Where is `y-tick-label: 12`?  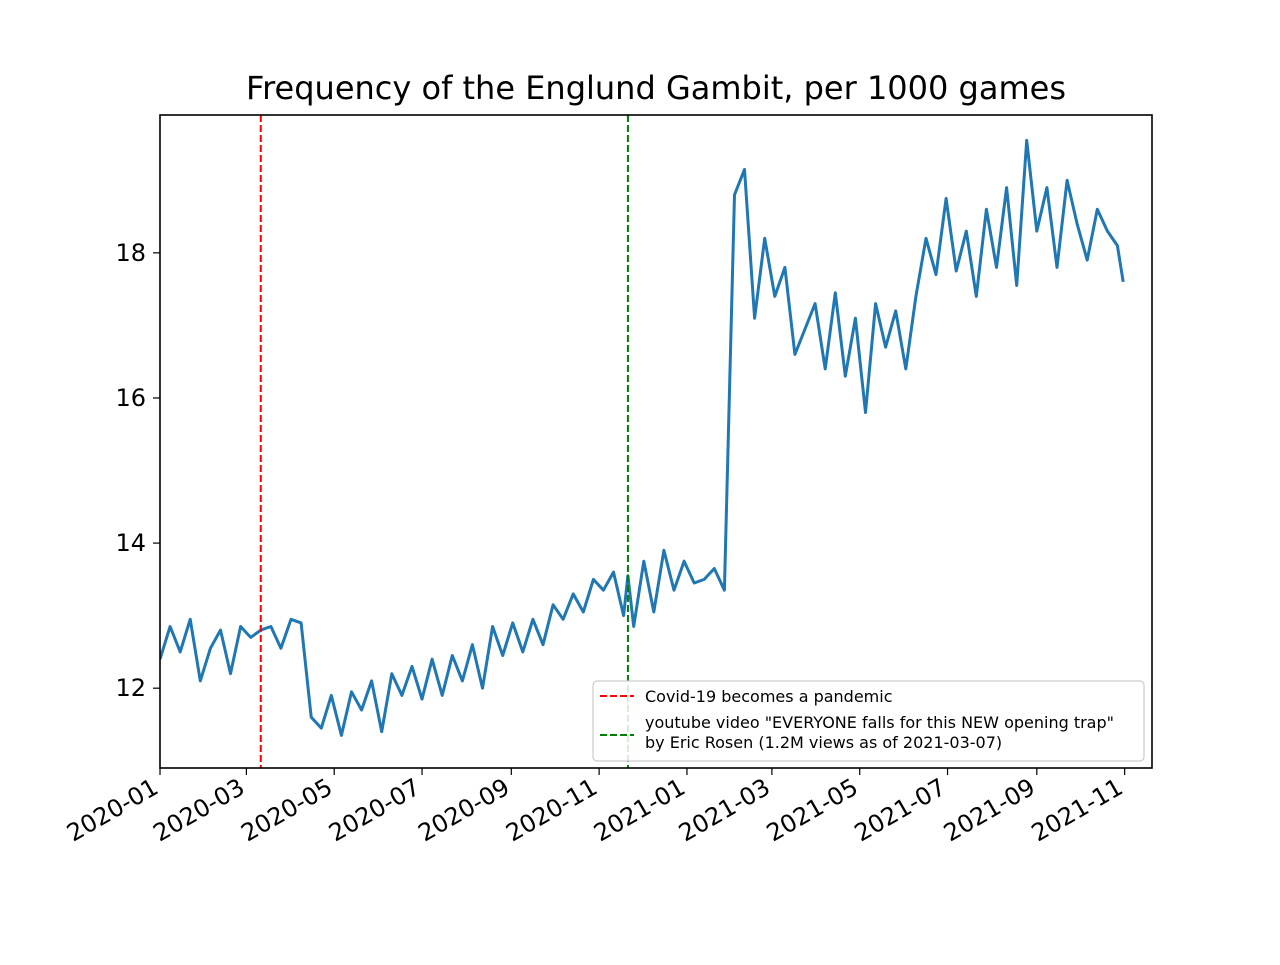 y-tick-label: 12 is located at coordinates (130, 688).